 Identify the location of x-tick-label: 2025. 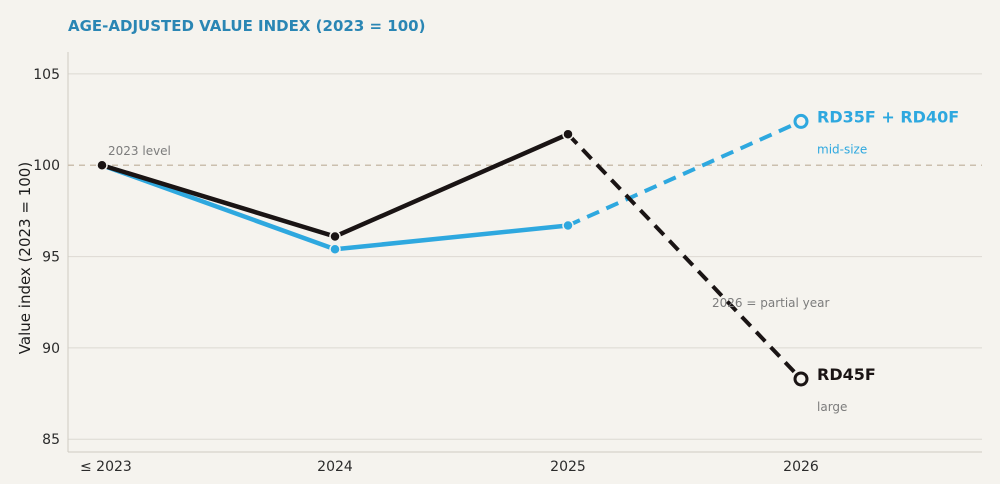
(568, 467).